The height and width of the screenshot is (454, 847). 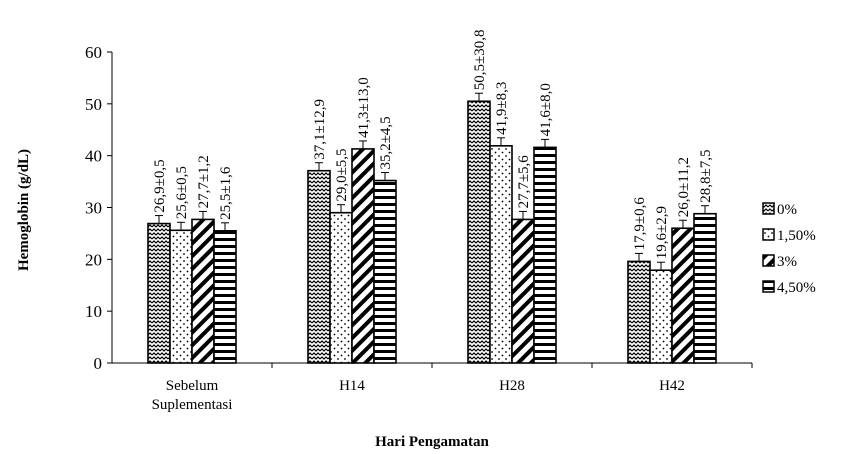 I want to click on y-tick-label: 50, so click(x=93, y=104).